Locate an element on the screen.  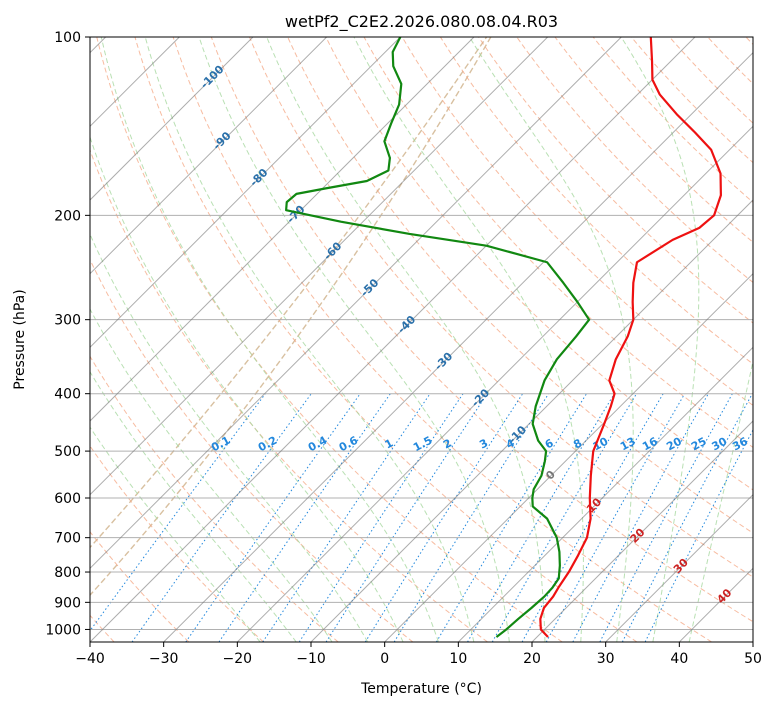
y-tick-label: 600 is located at coordinates (67, 499).